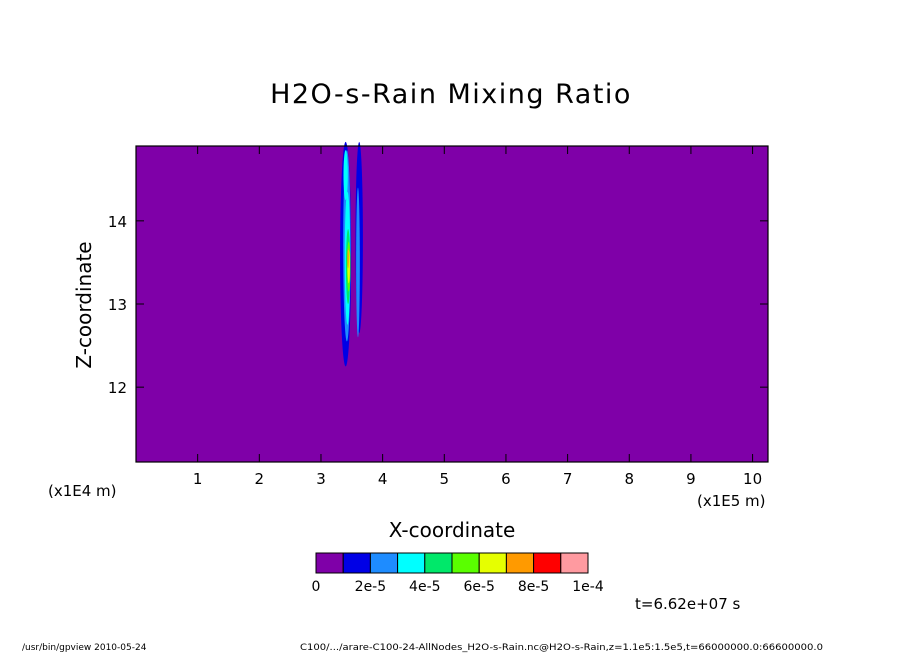 The image size is (904, 654). I want to click on x-tick-label: 4, so click(383, 479).